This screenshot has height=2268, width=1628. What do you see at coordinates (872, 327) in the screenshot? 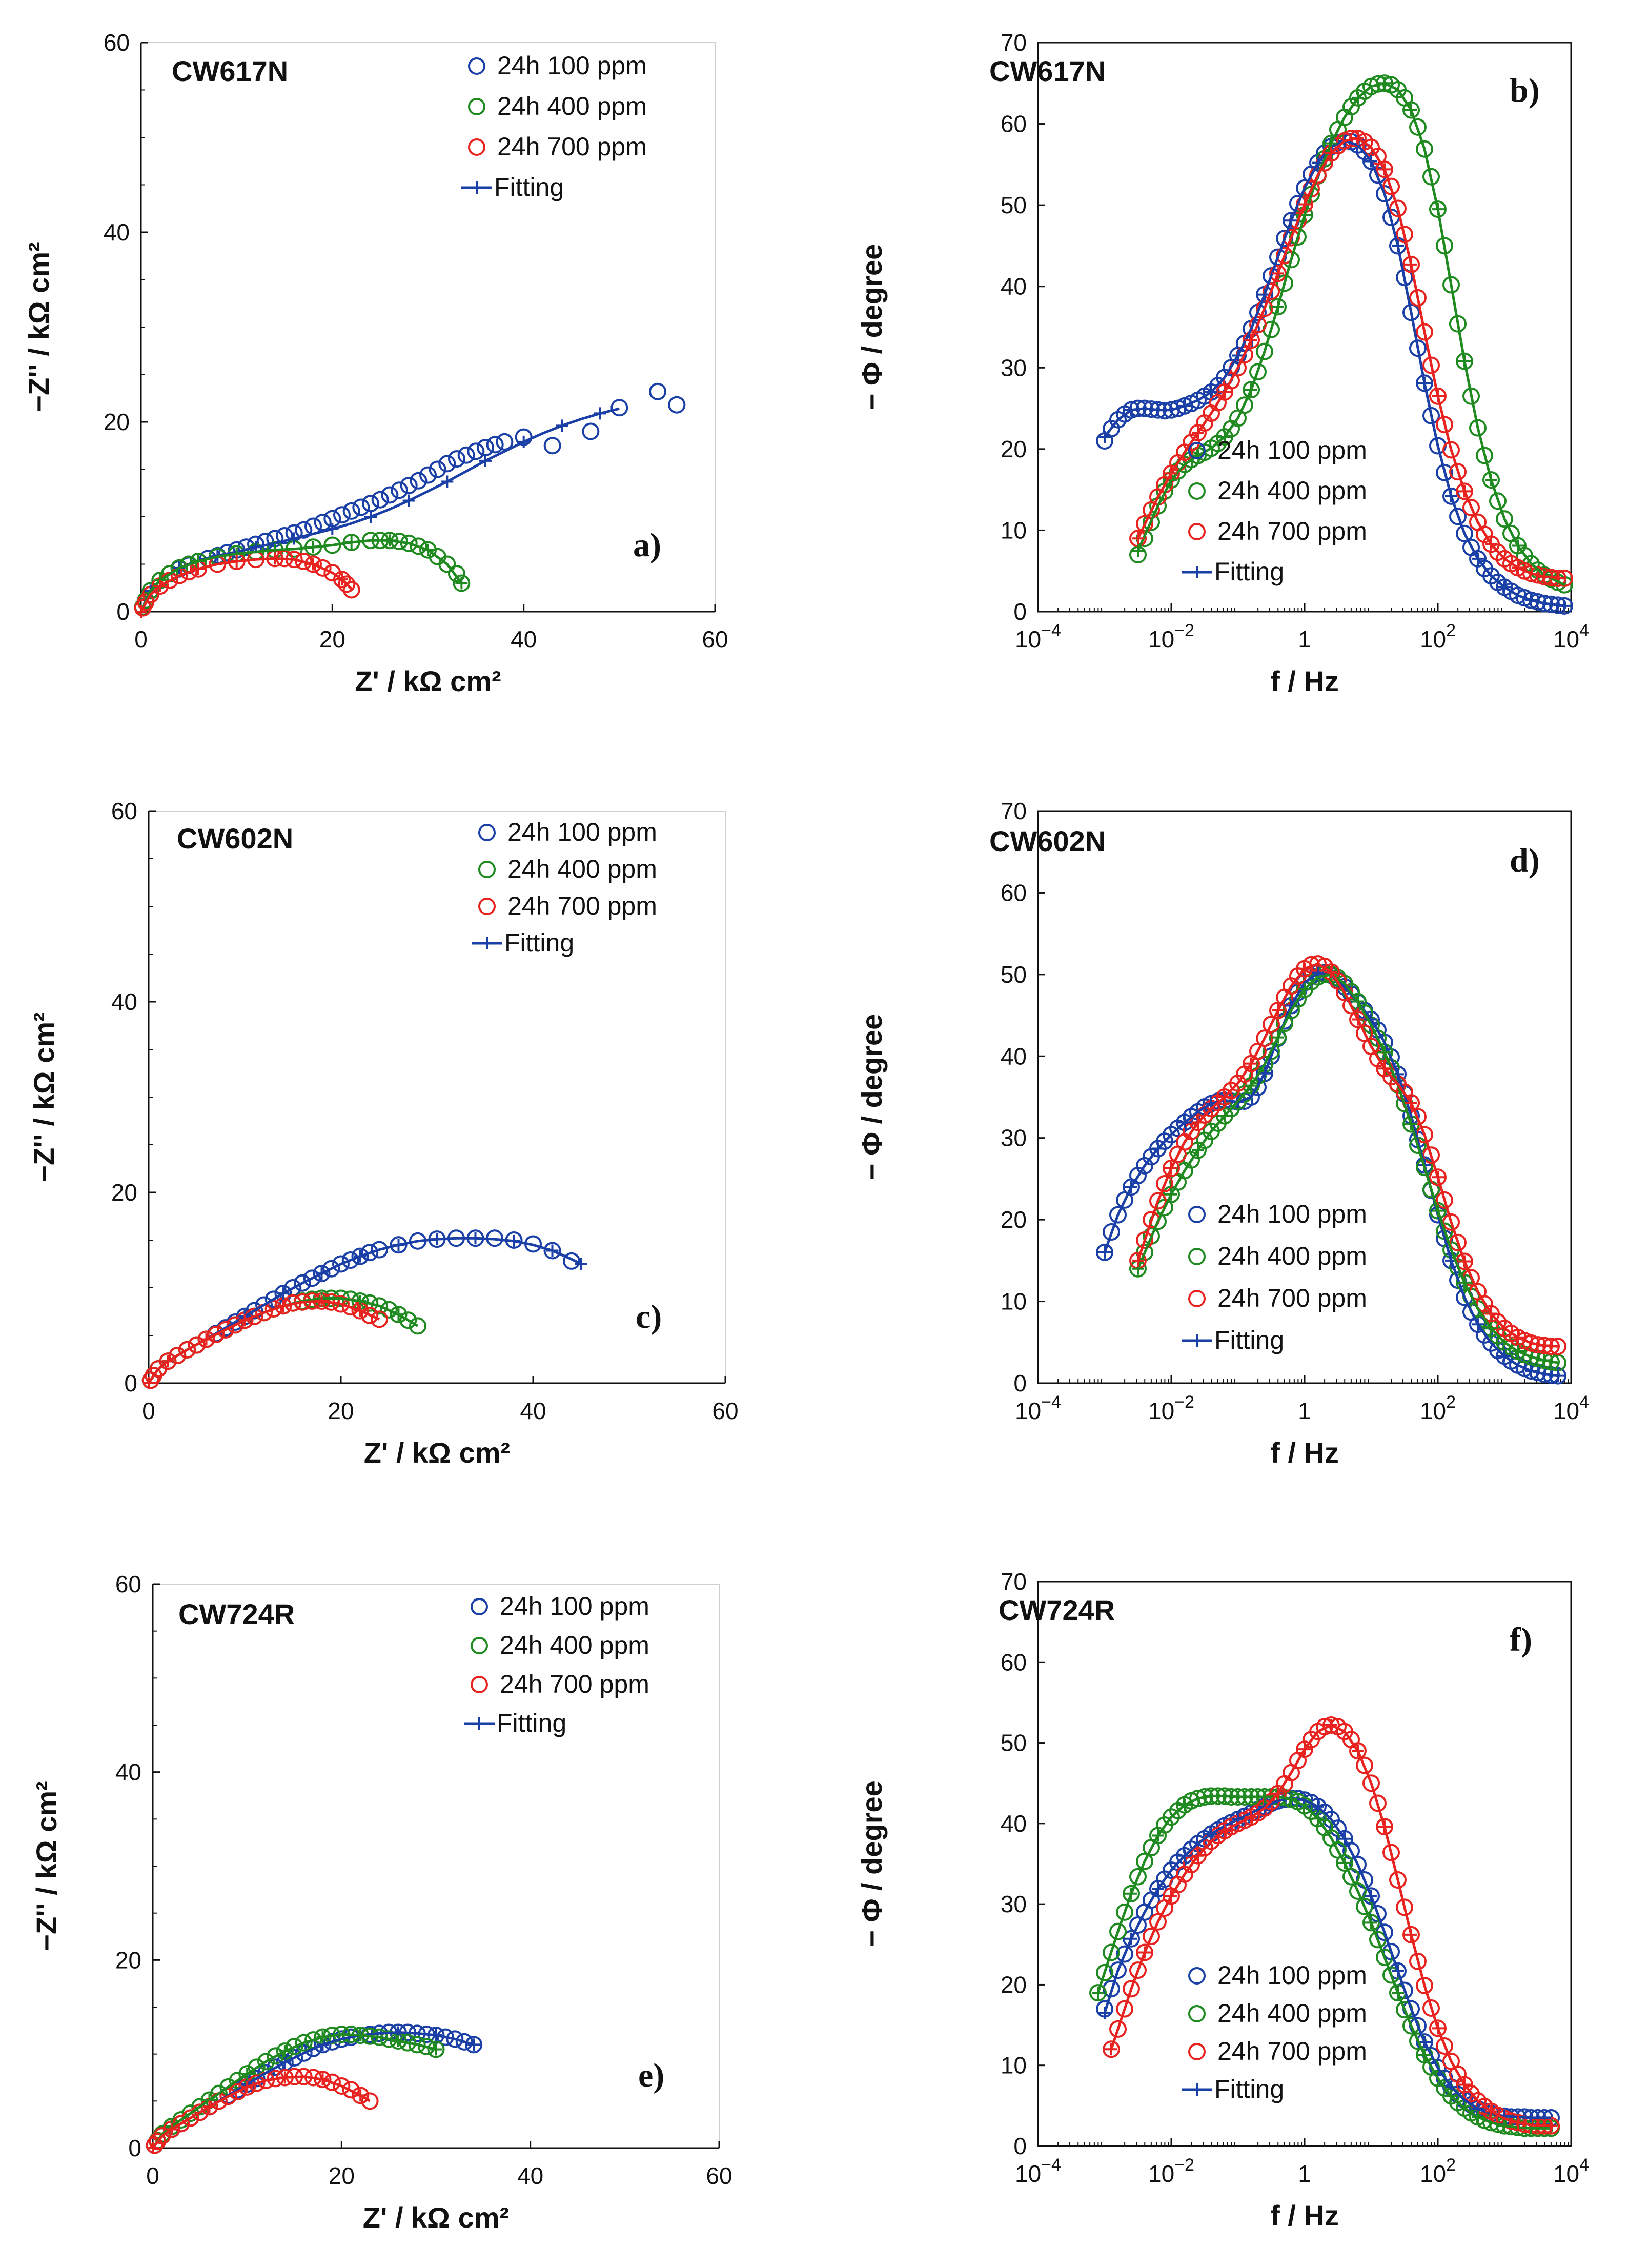
I see `y-axis-label: − Φ / degree` at bounding box center [872, 327].